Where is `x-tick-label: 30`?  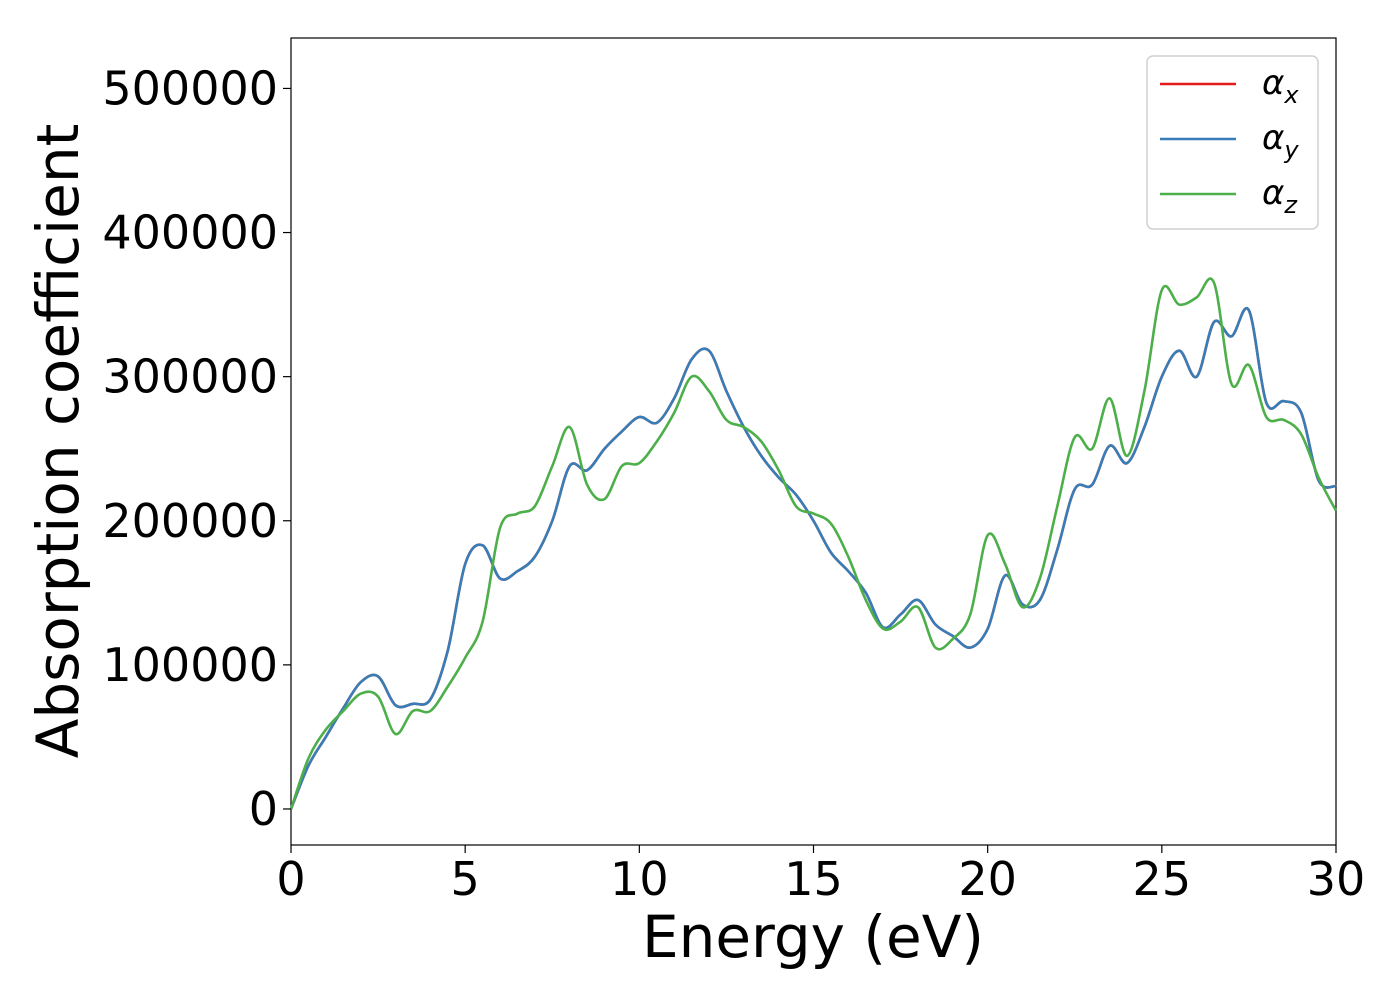
x-tick-label: 30 is located at coordinates (1336, 879).